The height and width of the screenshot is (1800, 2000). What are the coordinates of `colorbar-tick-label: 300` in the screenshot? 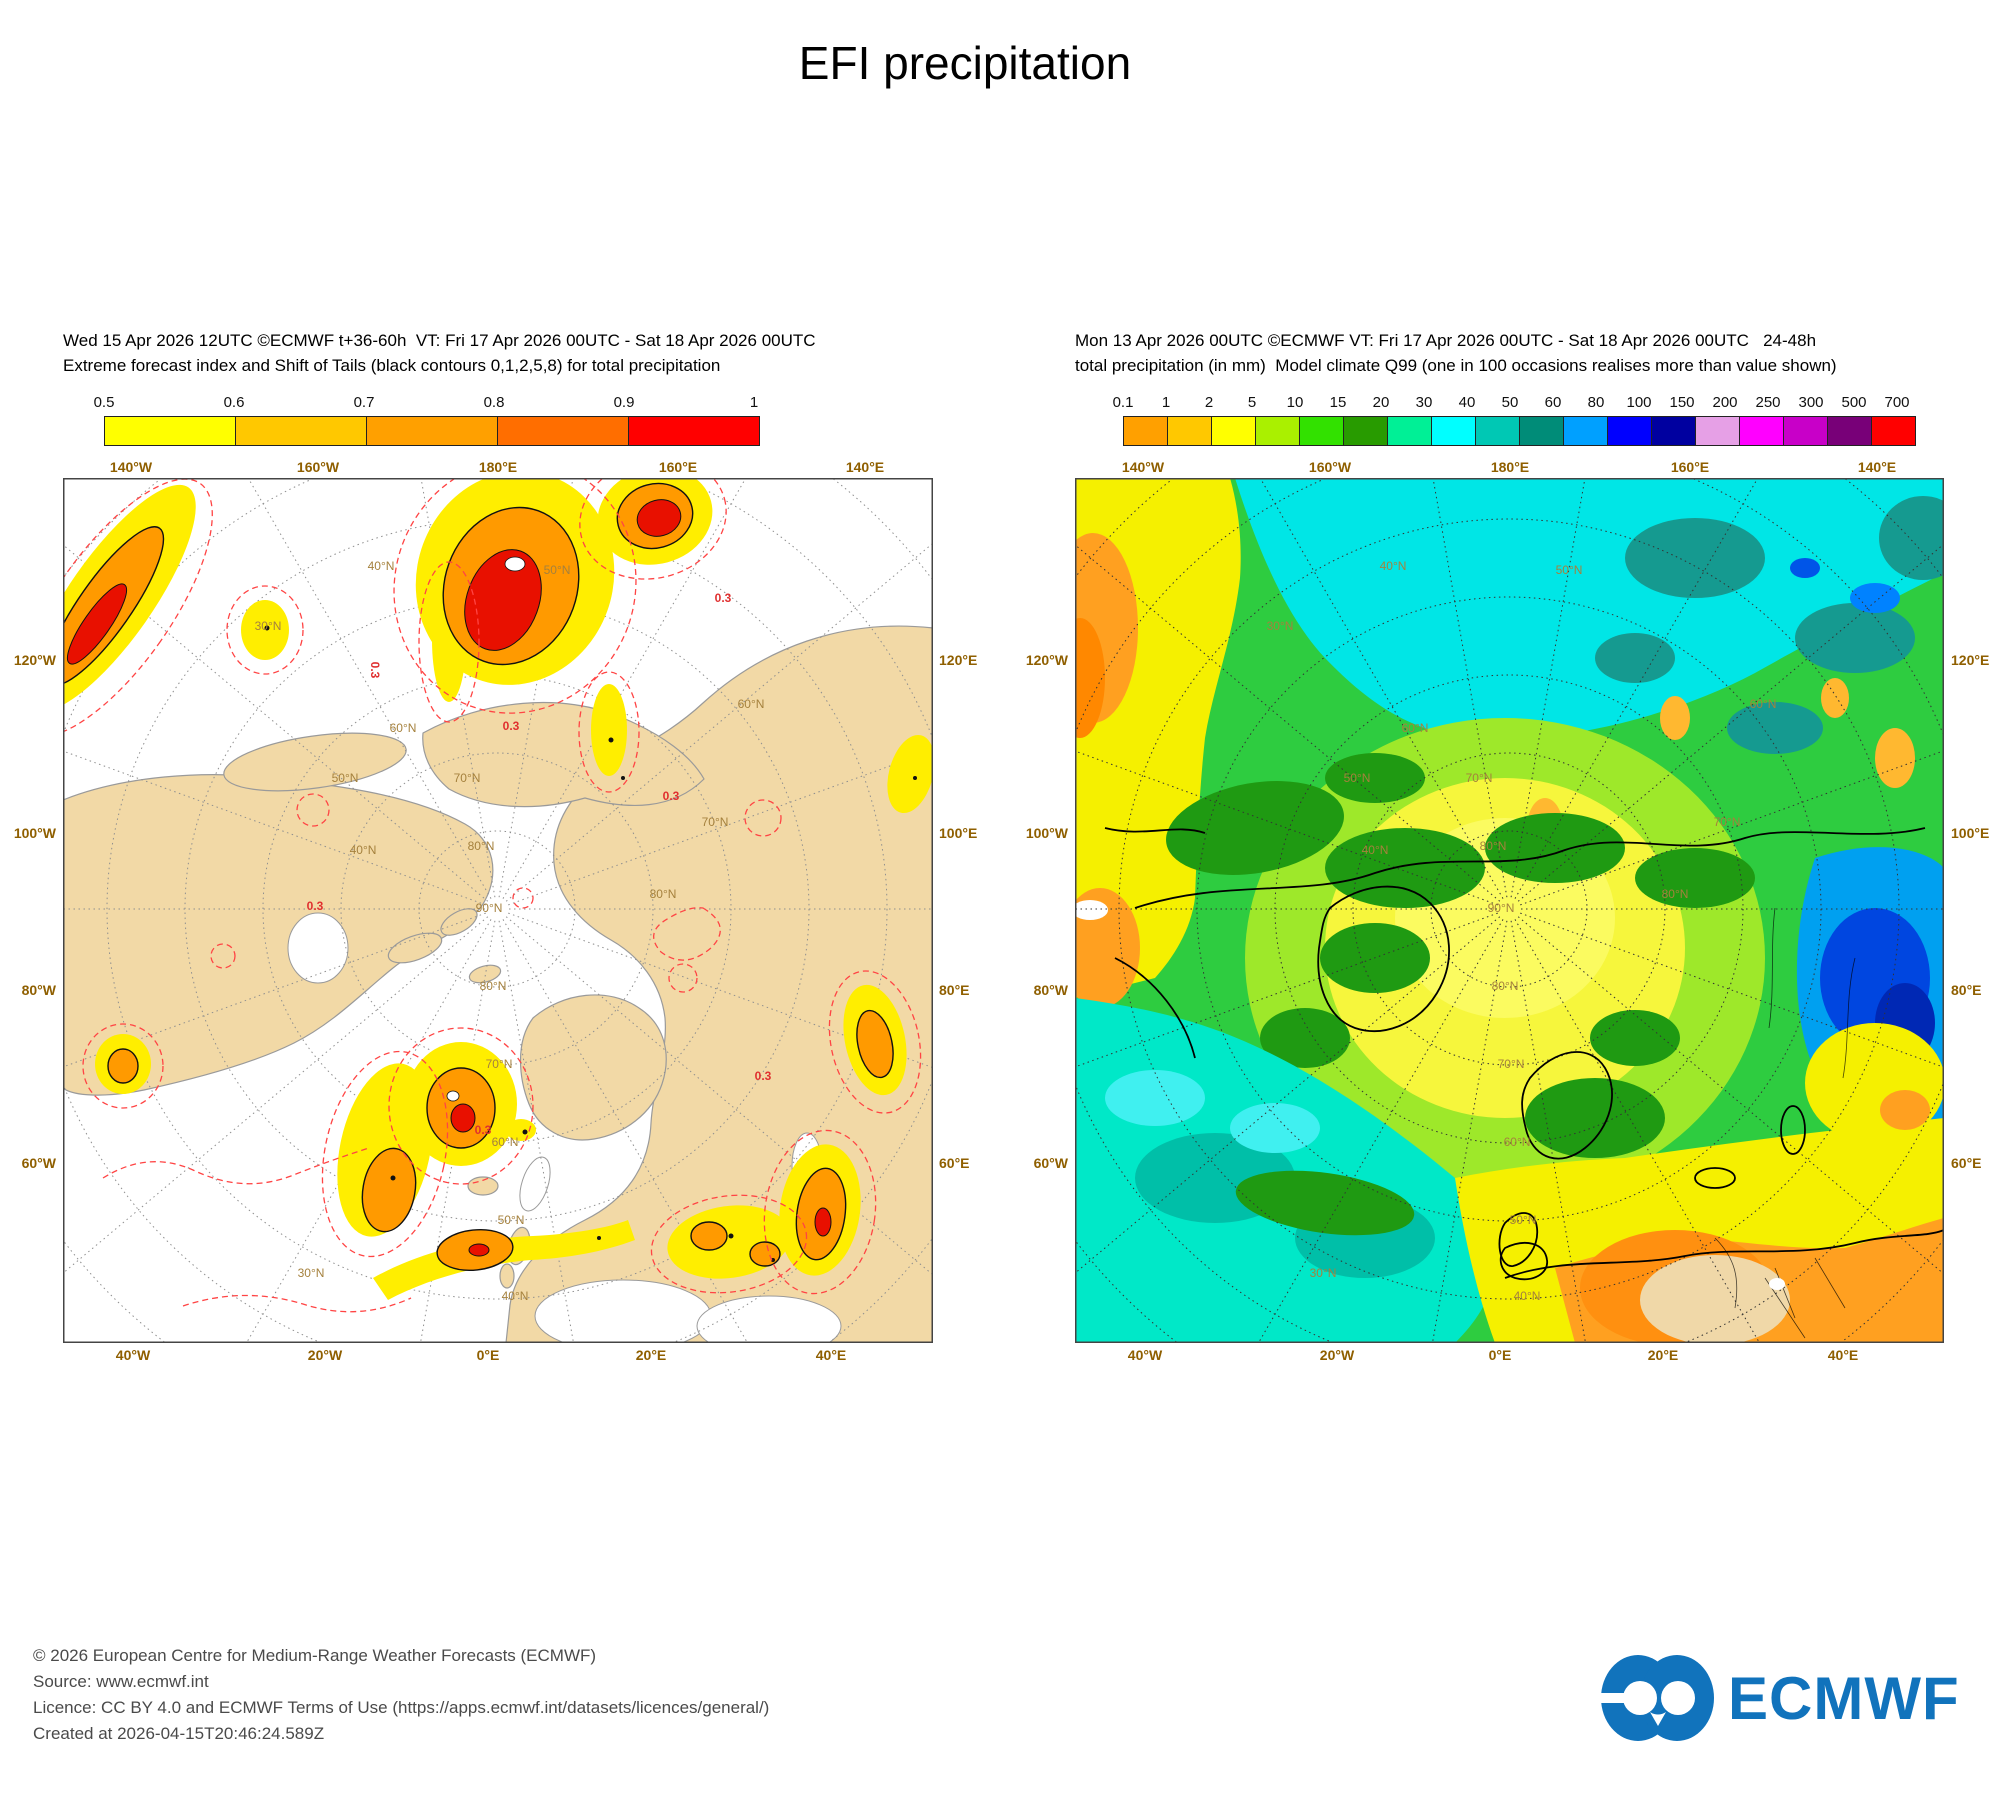 It's located at (1811, 402).